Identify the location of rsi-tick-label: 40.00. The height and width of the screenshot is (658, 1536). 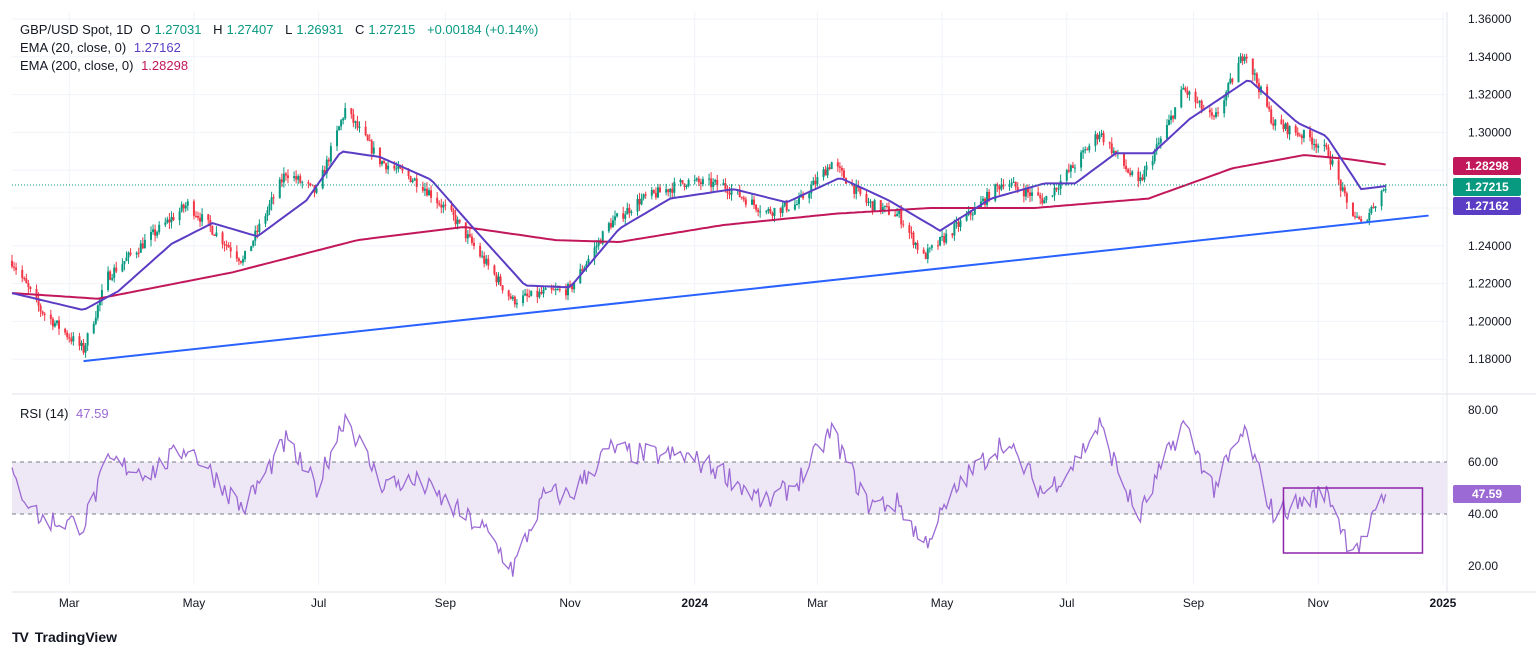
(1483, 514).